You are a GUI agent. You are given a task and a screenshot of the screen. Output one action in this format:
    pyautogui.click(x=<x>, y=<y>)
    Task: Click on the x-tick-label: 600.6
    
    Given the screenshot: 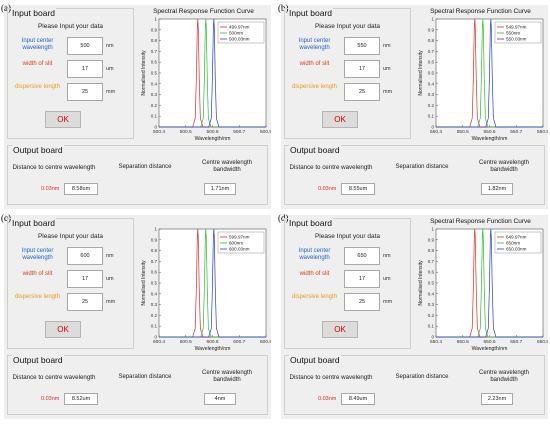 What is the action you would take?
    pyautogui.click(x=212, y=342)
    